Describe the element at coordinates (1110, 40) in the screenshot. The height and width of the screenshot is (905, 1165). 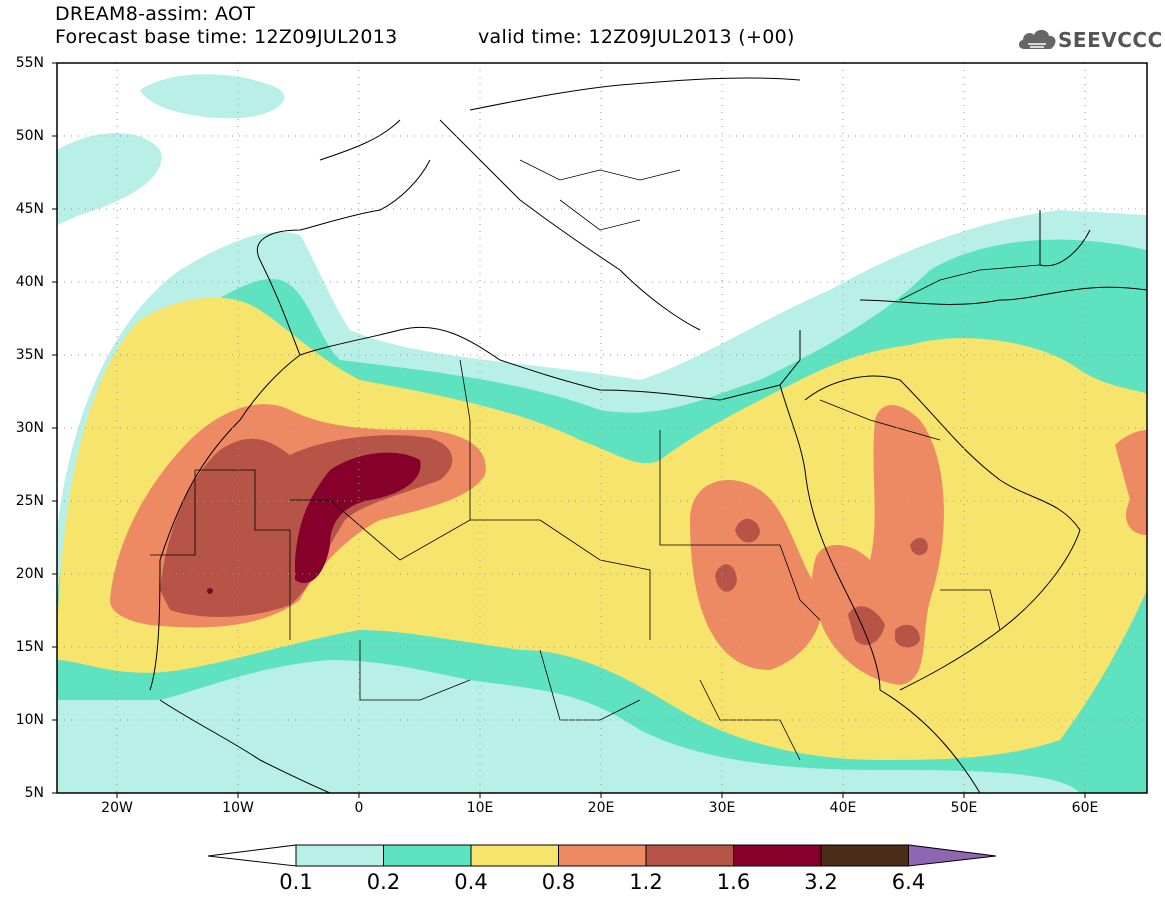
I see `logo-text: SEEVCCC` at that location.